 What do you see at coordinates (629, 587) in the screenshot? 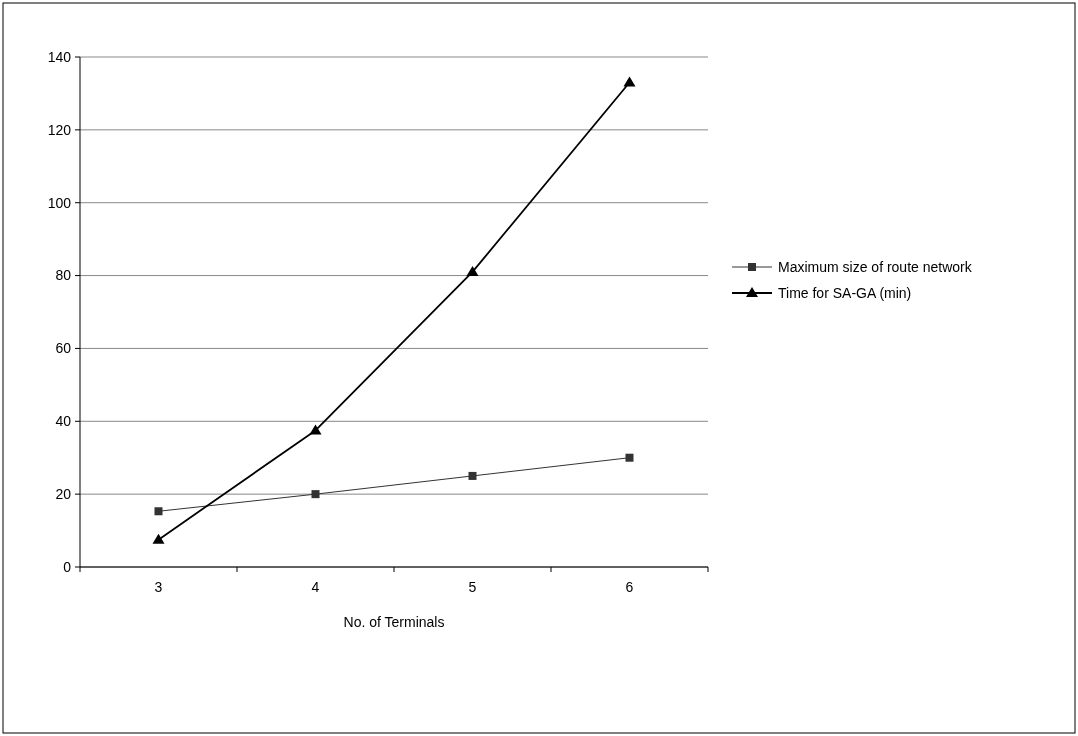
I see `x-tick-label: 6` at bounding box center [629, 587].